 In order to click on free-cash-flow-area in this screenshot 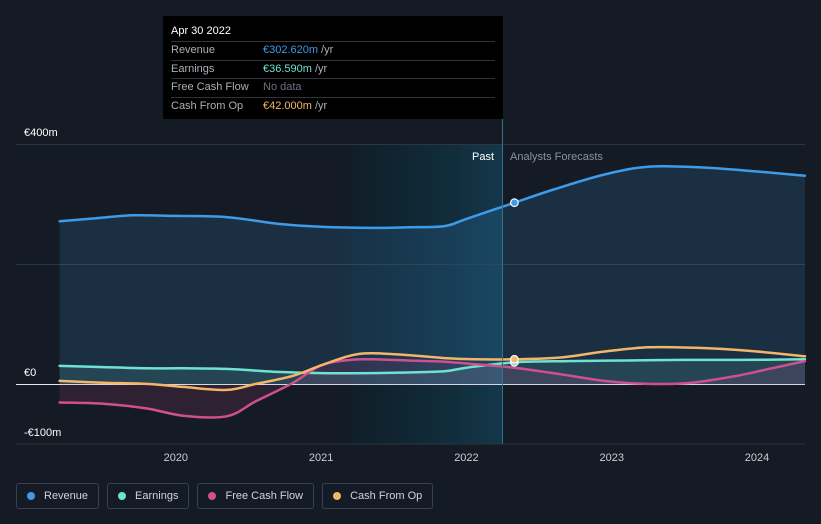, I will do `click(432, 388)`.